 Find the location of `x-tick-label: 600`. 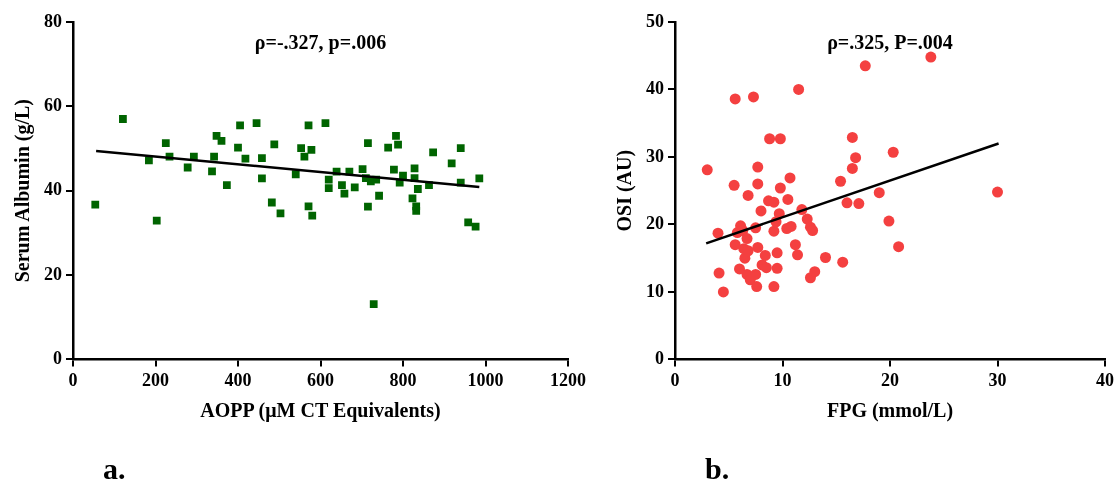

x-tick-label: 600 is located at coordinates (320, 379).